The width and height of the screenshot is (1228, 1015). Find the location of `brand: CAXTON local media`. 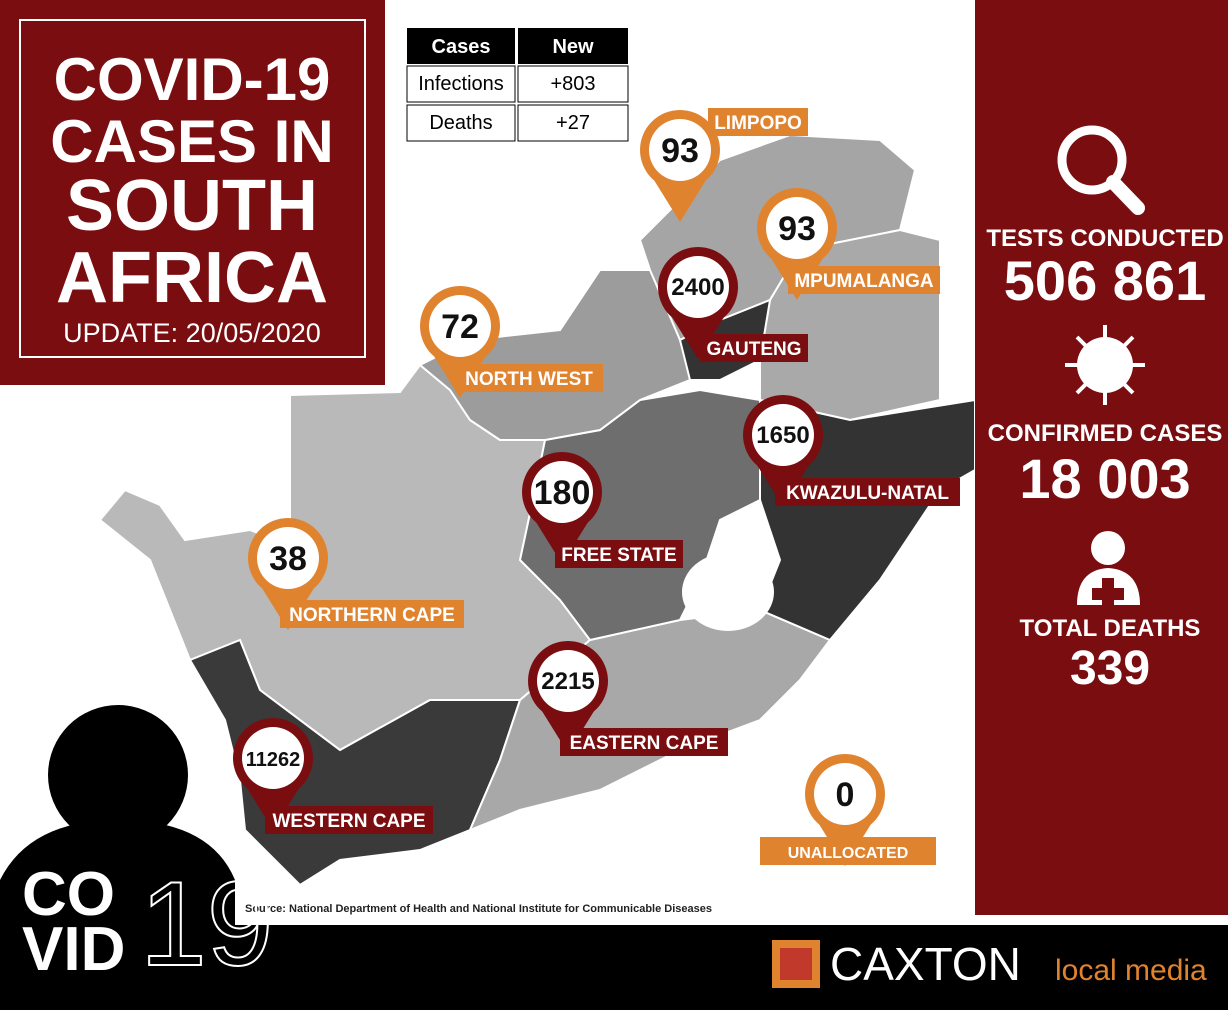

brand: CAXTON local media is located at coordinates (989, 964).